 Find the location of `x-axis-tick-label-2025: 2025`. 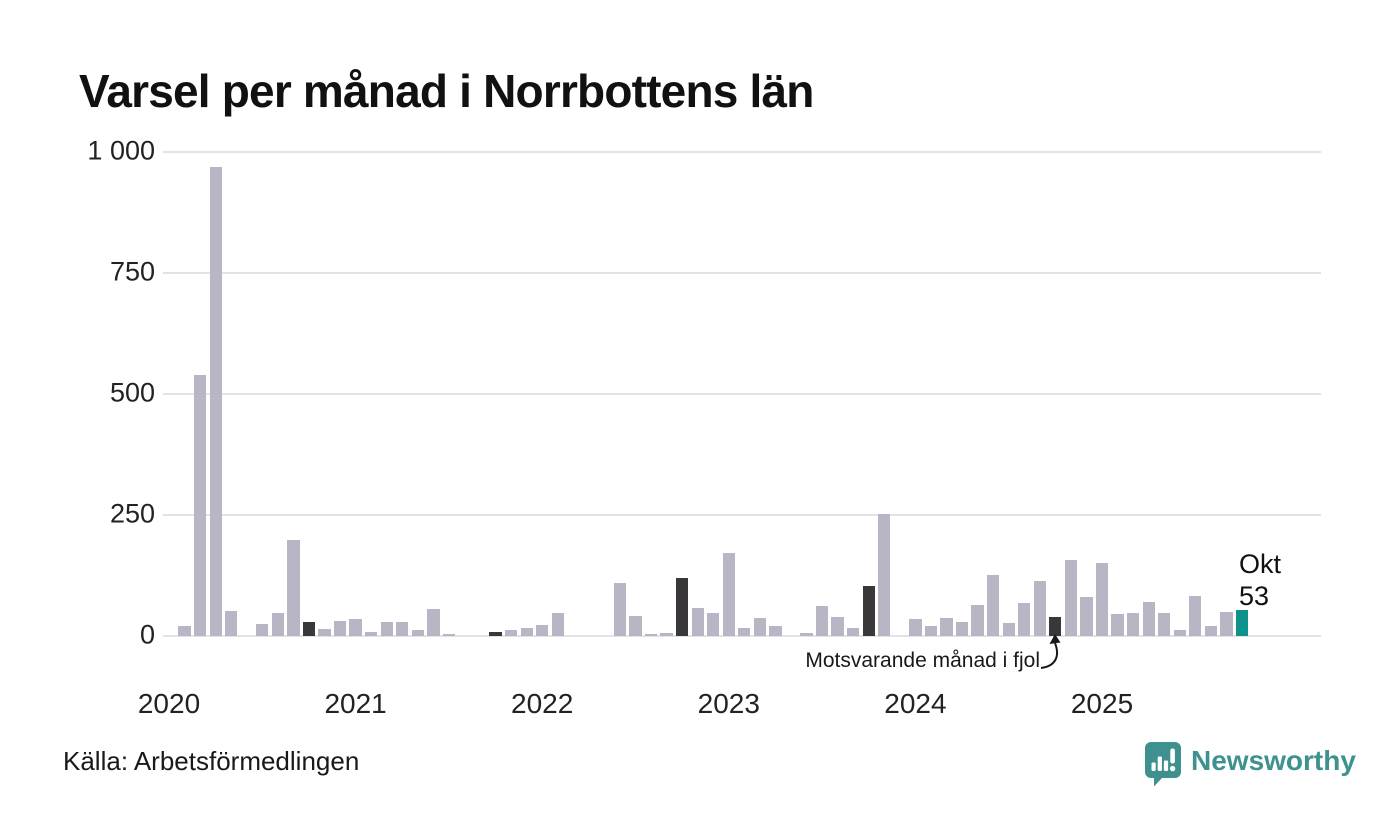

x-axis-tick-label-2025: 2025 is located at coordinates (1102, 703).